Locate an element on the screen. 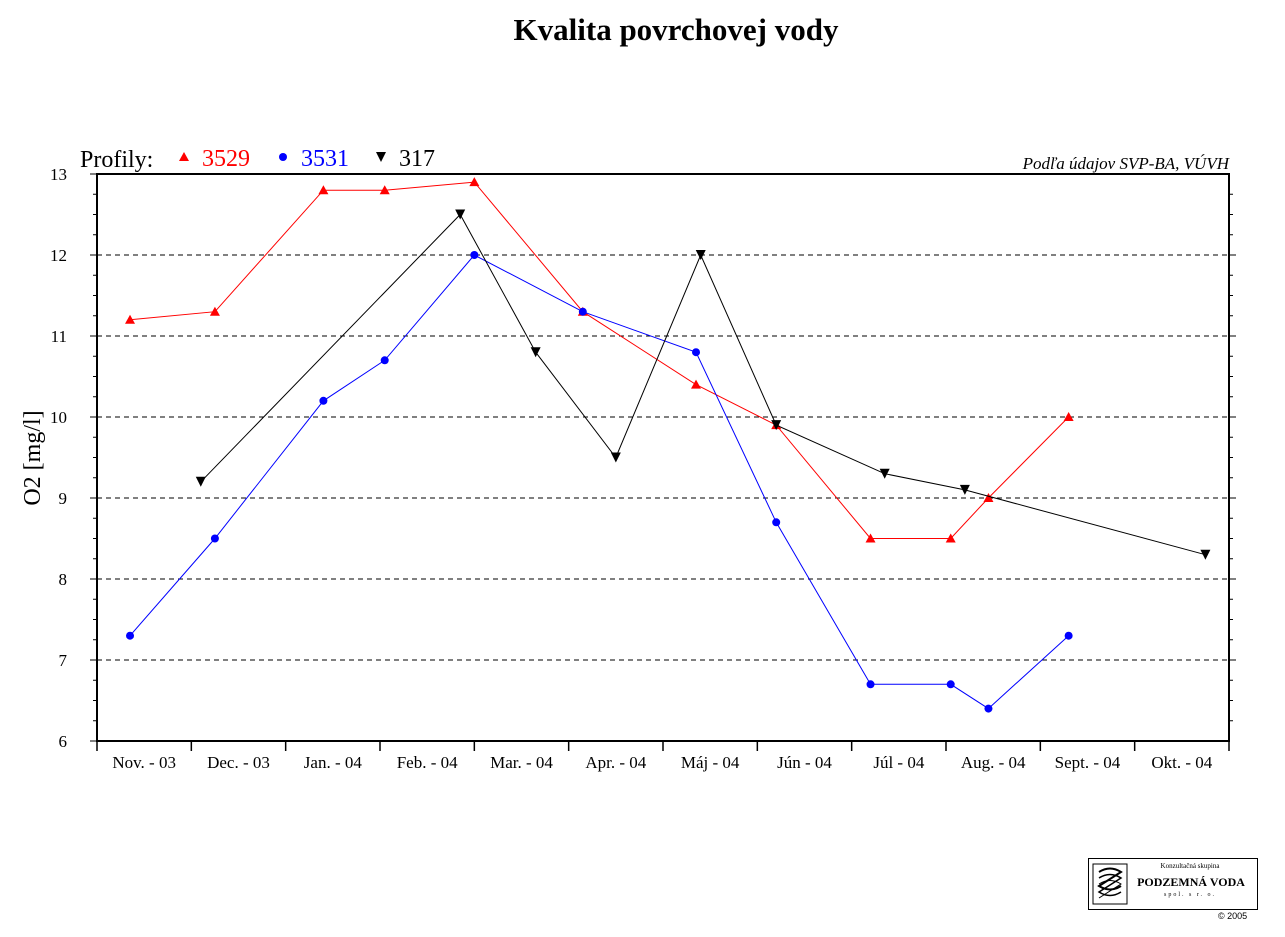 Image resolution: width=1285 pixels, height=937 pixels. chart-title: Kvalita povrchovej vody is located at coordinates (676, 29).